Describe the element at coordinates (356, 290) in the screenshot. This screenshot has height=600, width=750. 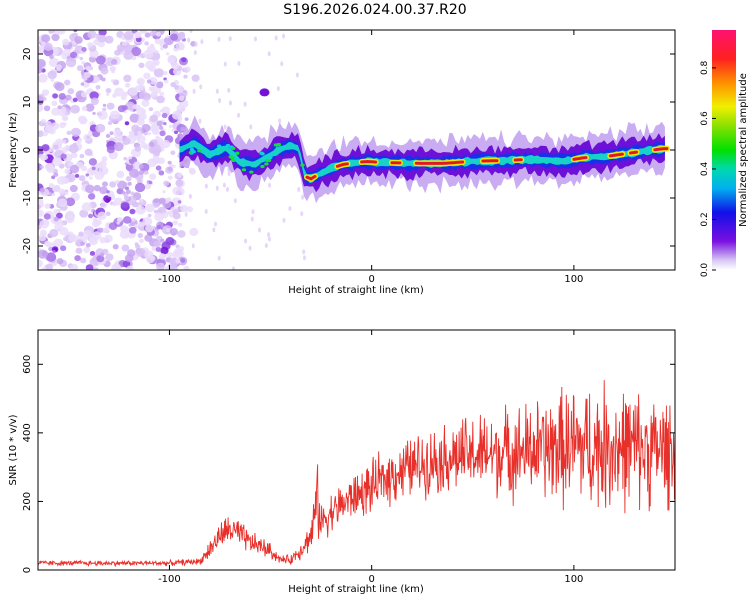
I see `spectrogram-x-label: Height of straight line (km)` at that location.